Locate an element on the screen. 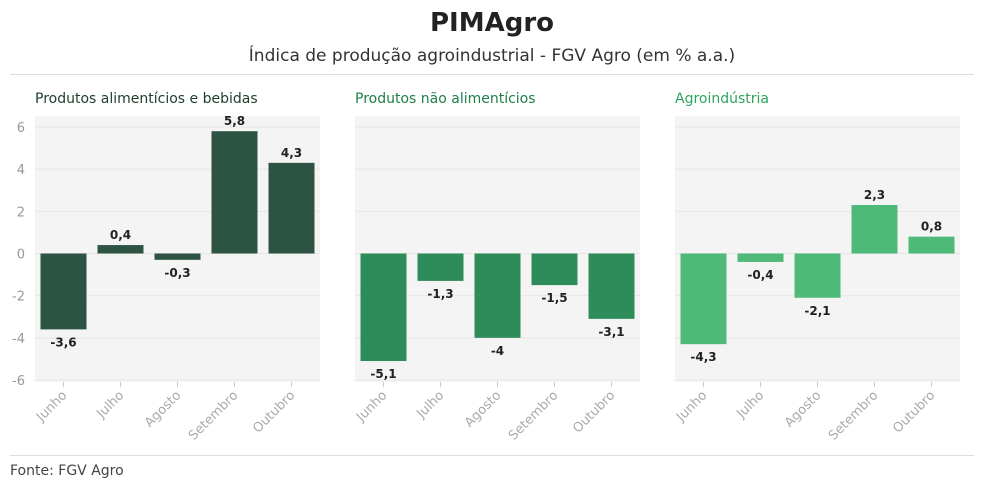  data-label: -4,3 is located at coordinates (703, 357).